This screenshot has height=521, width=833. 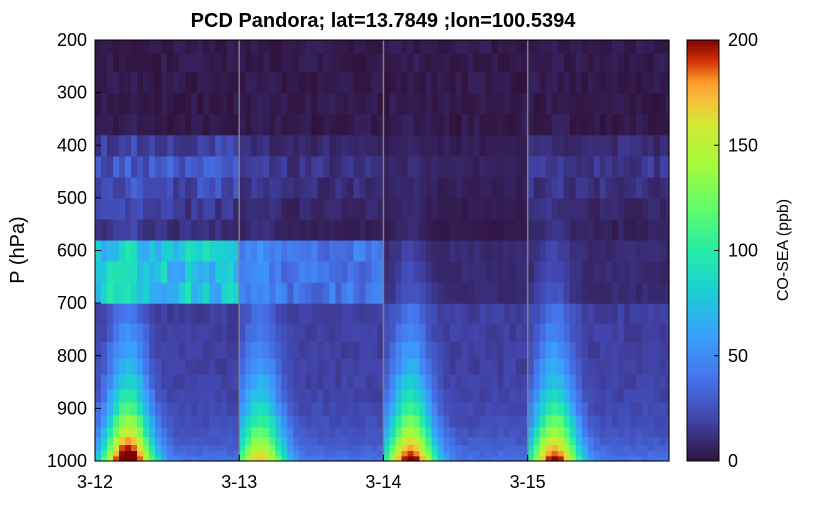 I want to click on colorbar-tick-label: 150, so click(x=743, y=145).